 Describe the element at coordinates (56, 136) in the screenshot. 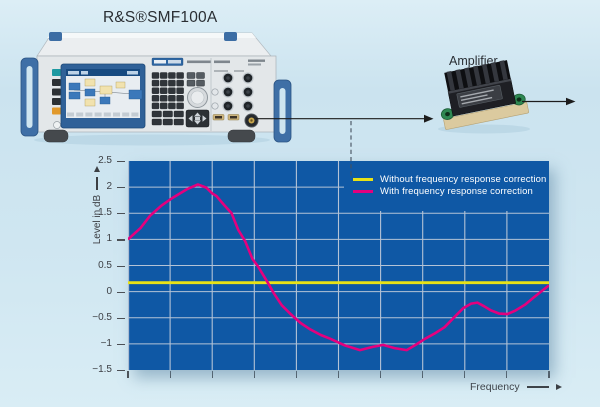

I see `generator-foot-left` at that location.